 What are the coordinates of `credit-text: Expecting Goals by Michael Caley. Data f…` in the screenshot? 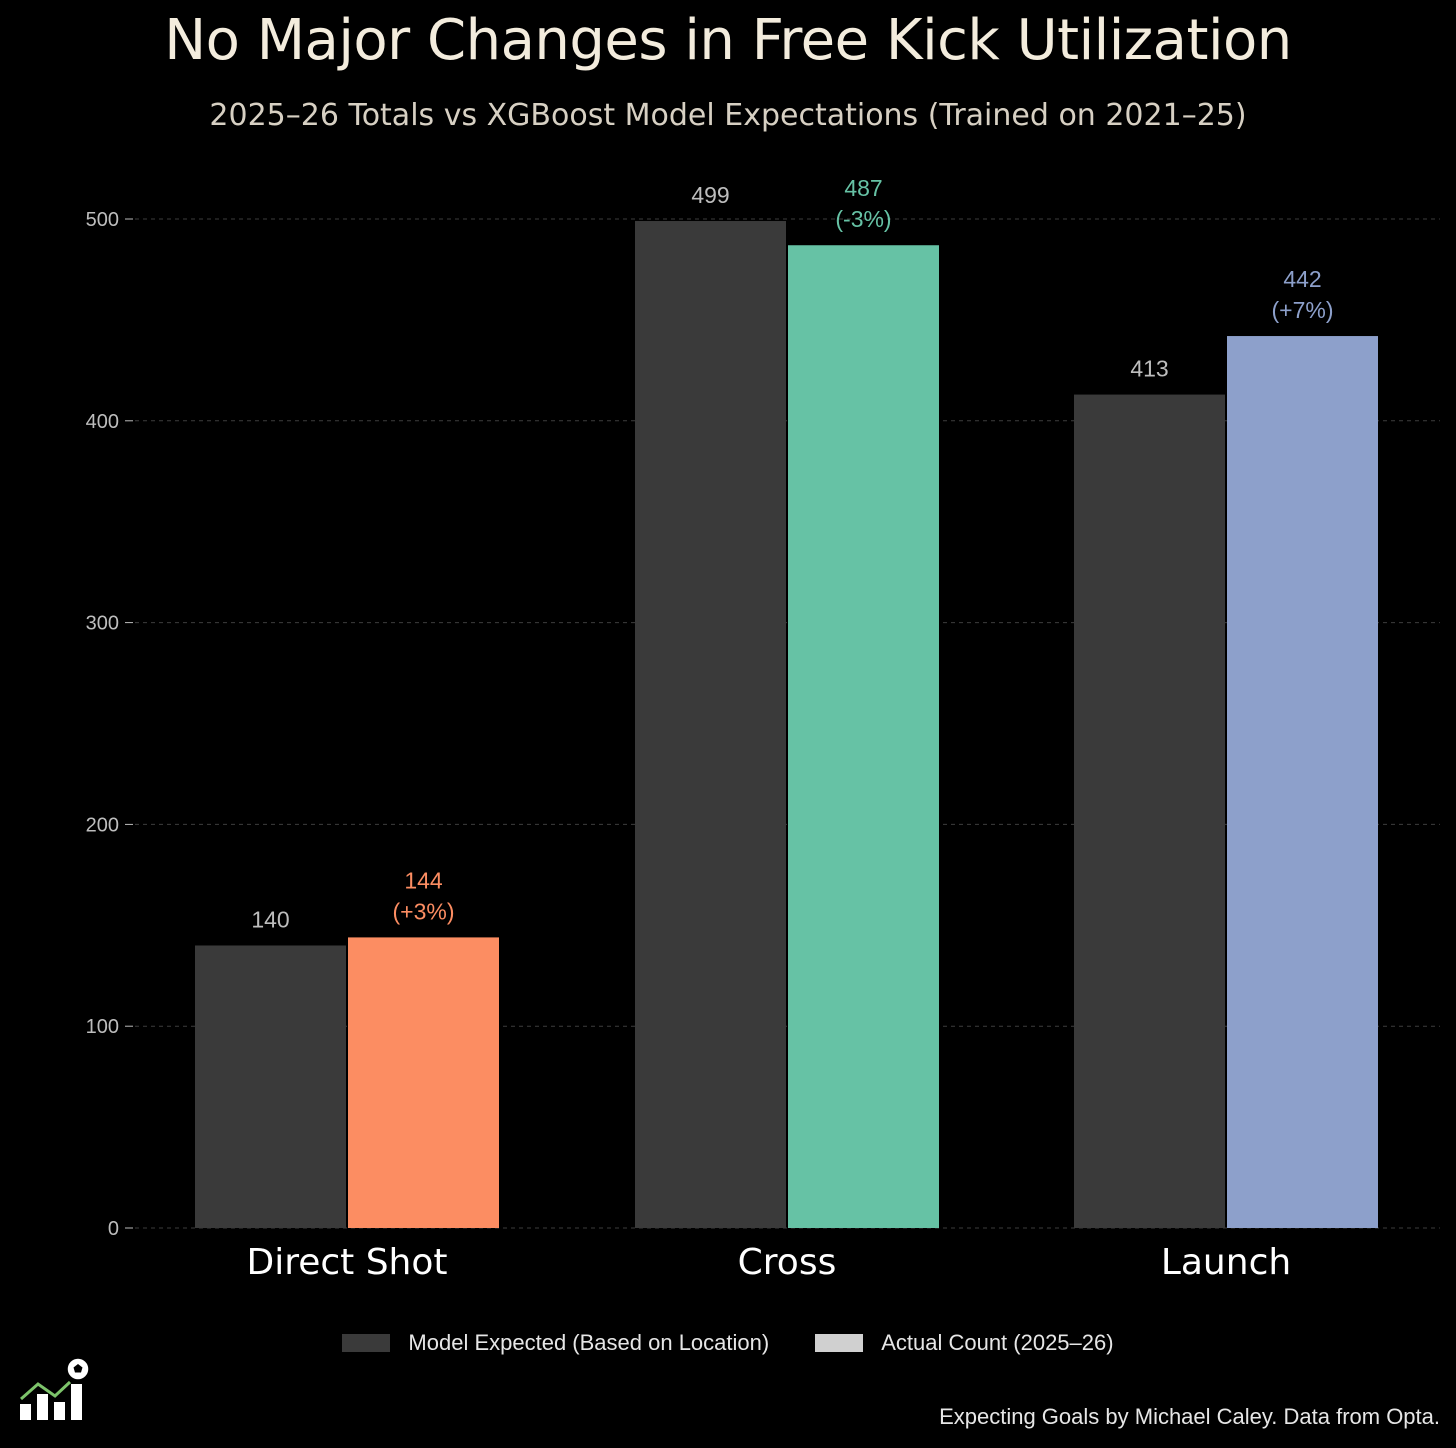 It's located at (1189, 1416).